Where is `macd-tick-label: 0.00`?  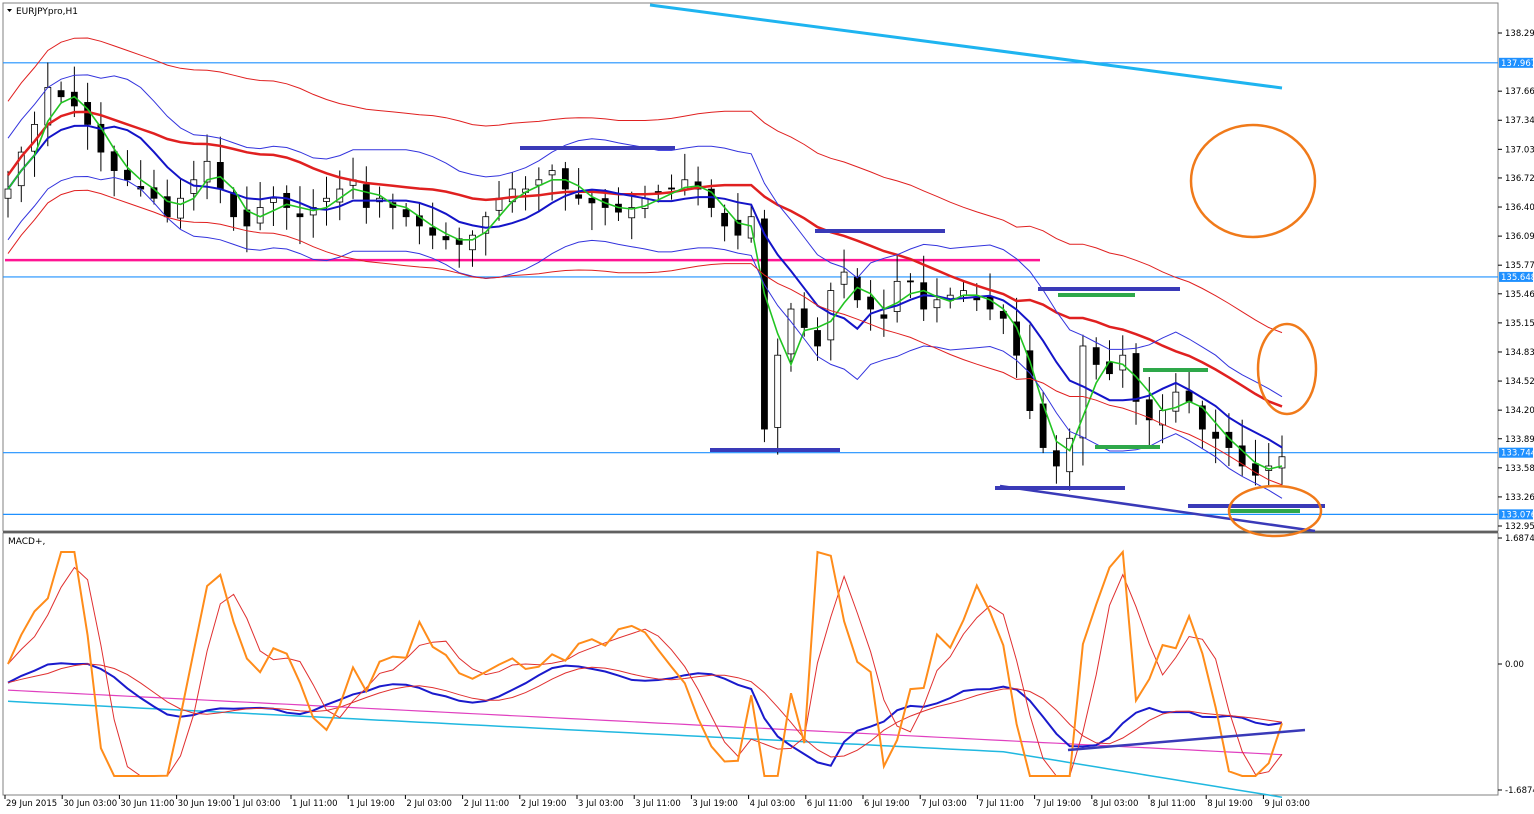
macd-tick-label: 0.00 is located at coordinates (1514, 665).